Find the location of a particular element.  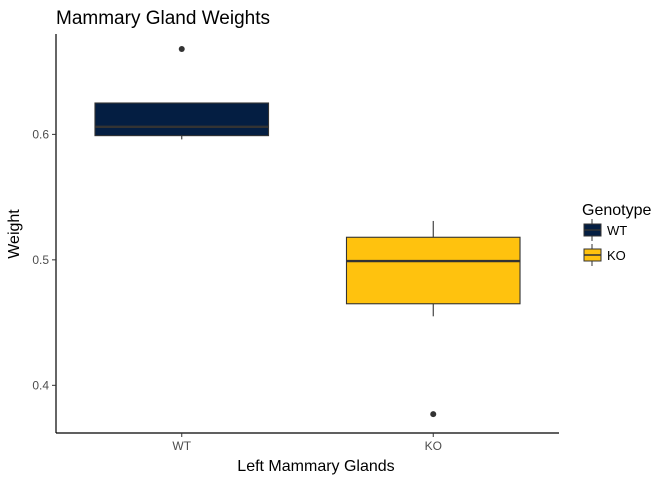

legend-item-wt: WT is located at coordinates (605, 230).